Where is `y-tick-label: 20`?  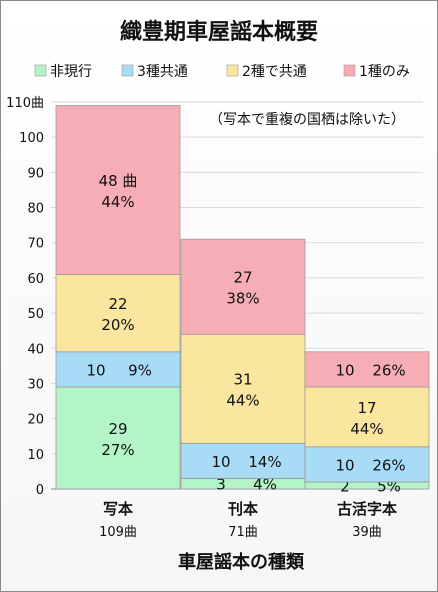 y-tick-label: 20 is located at coordinates (35, 420).